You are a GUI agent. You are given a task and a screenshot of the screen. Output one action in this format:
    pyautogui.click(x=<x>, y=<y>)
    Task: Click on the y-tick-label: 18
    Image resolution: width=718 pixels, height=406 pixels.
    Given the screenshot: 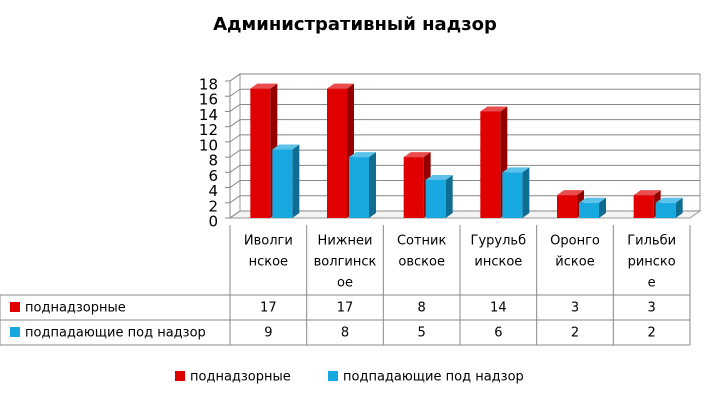 What is the action you would take?
    pyautogui.click(x=208, y=85)
    